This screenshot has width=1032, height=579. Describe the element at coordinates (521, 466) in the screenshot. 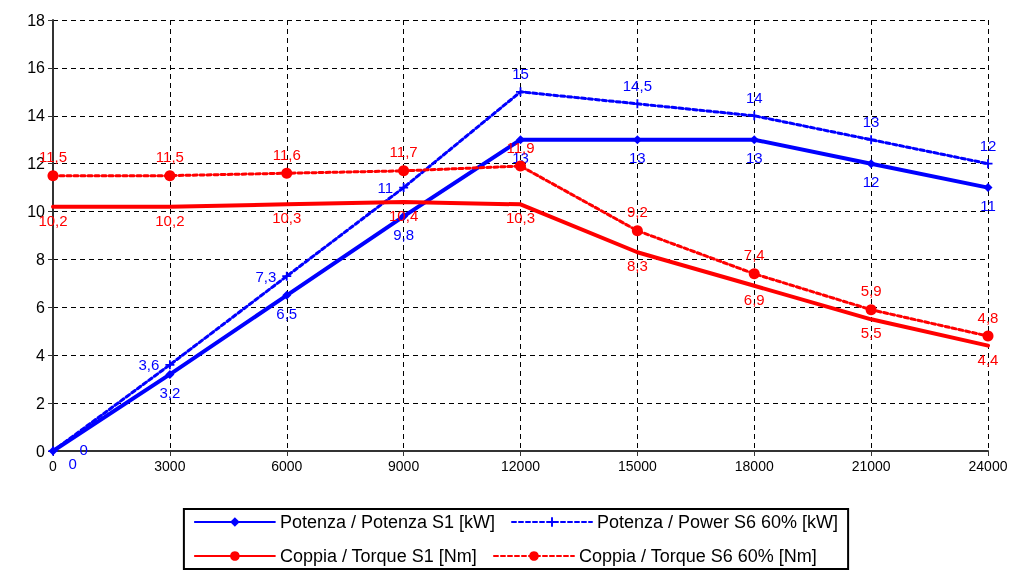

I see `x-tick-label: 12000` at that location.